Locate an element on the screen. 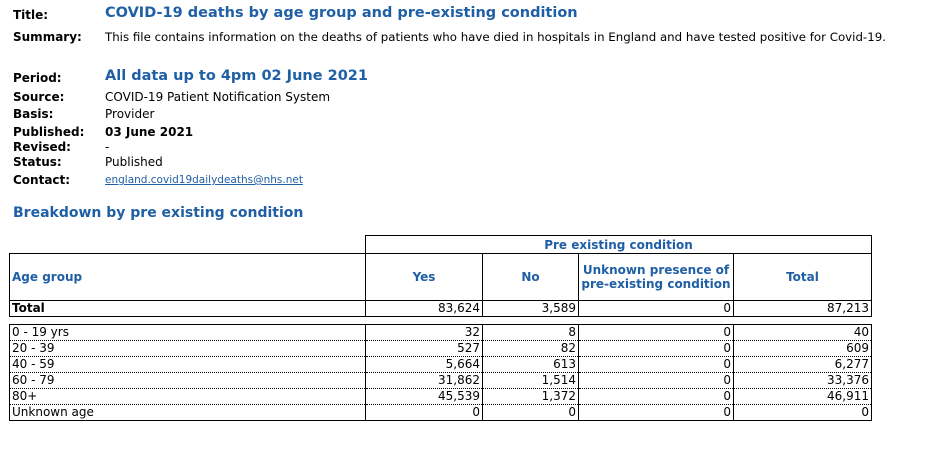 The width and height of the screenshot is (938, 453). source-label: Source: is located at coordinates (39, 97).